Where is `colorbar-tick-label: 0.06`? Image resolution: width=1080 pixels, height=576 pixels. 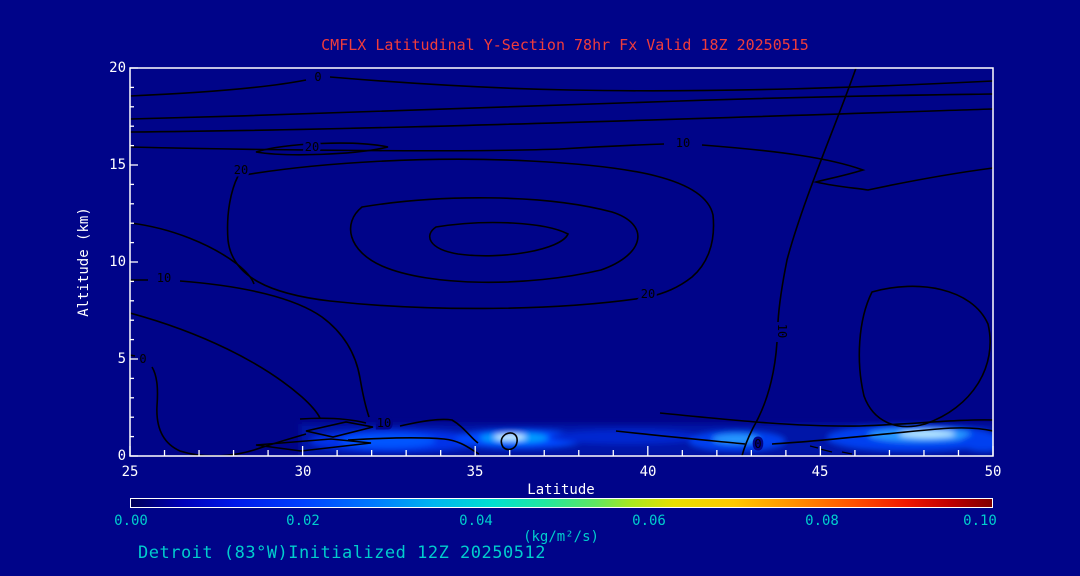 colorbar-tick-label: 0.06 is located at coordinates (649, 521).